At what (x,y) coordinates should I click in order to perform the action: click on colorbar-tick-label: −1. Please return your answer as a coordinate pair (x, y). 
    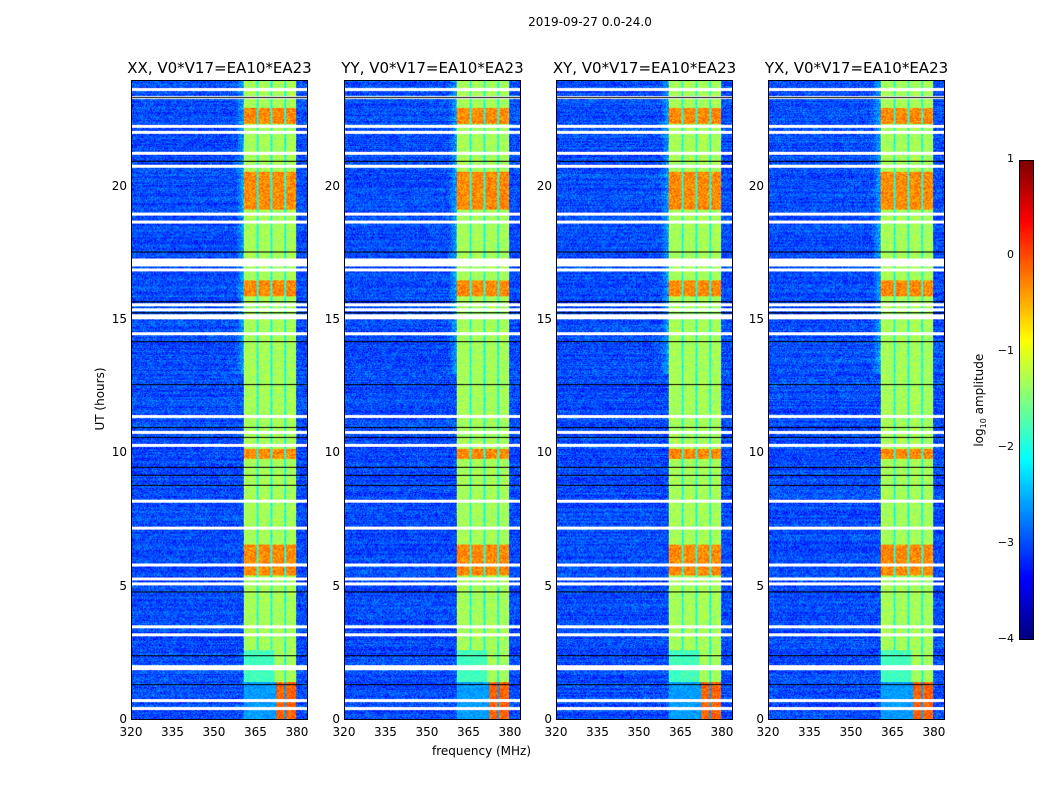
    Looking at the image, I should click on (1005, 350).